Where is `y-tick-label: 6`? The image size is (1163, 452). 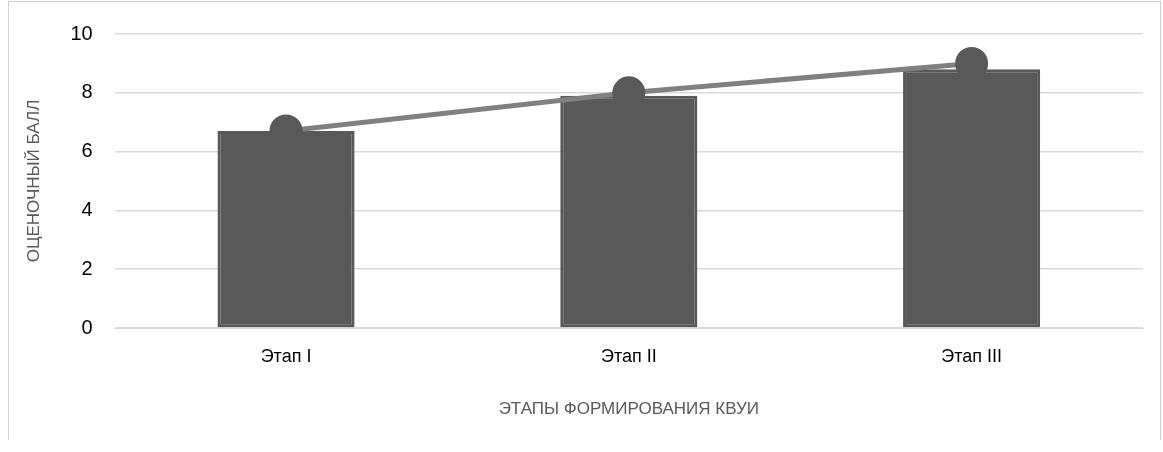 y-tick-label: 6 is located at coordinates (87, 150).